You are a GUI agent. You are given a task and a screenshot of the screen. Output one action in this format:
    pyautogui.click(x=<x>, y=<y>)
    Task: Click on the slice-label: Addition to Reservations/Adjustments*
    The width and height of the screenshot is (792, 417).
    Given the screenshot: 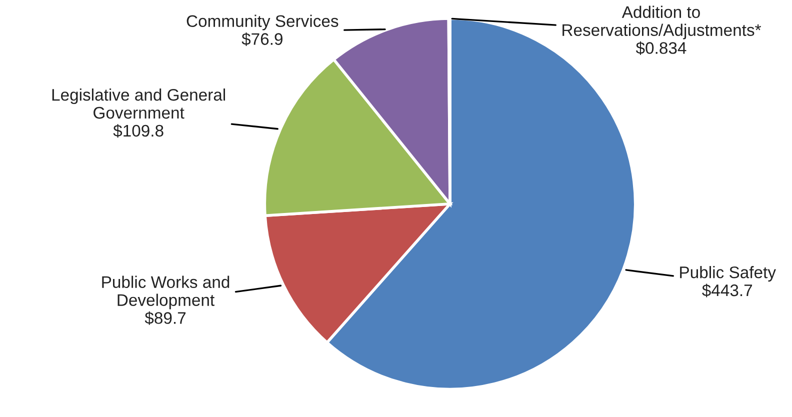 What is the action you would take?
    pyautogui.click(x=662, y=23)
    